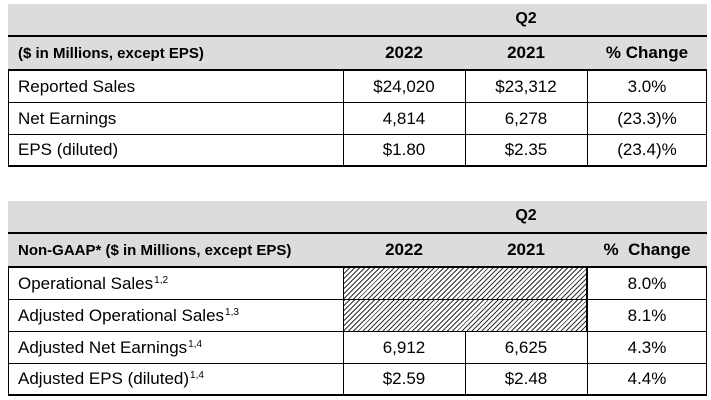 The height and width of the screenshot is (400, 711). I want to click on value-change: (23.3)%, so click(647, 118).